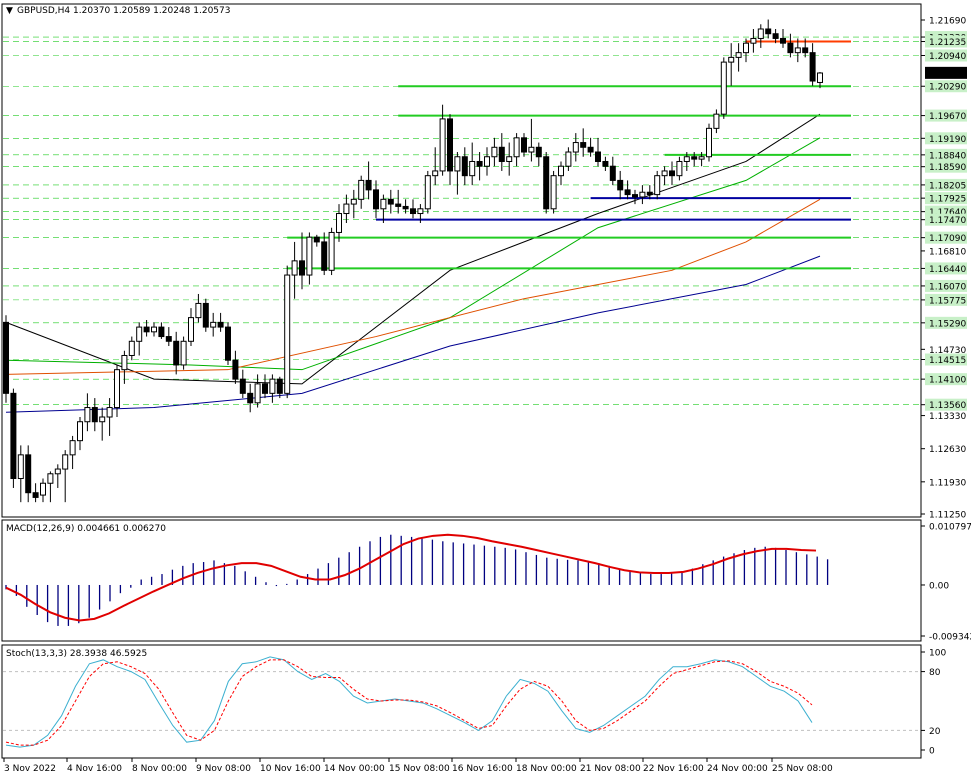 The image size is (971, 778). I want to click on stoch-title: Stoch(13,3,3) 28.3938 46.5925, so click(76, 654).